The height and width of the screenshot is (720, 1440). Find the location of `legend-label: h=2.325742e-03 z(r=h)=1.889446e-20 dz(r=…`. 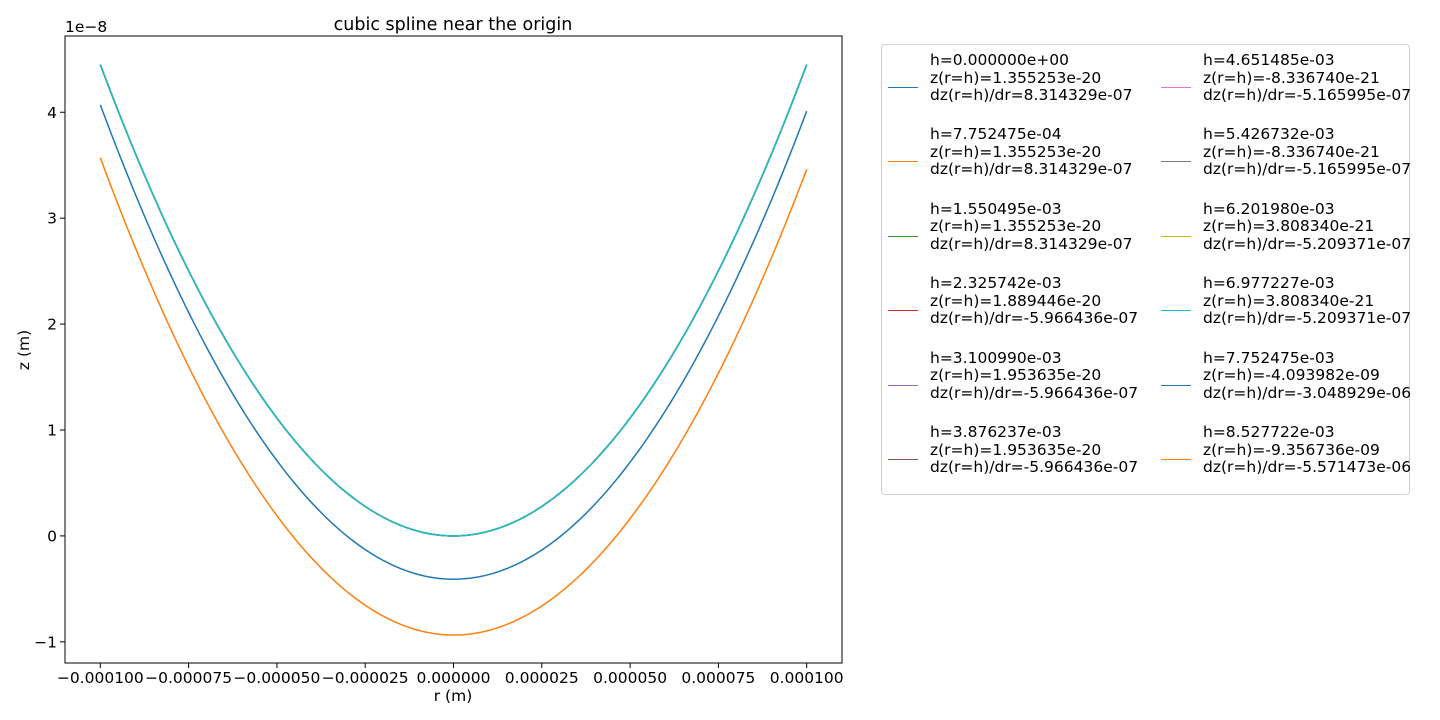

legend-label: h=2.325742e-03 z(r=h)=1.889446e-20 dz(r=… is located at coordinates (1034, 301).